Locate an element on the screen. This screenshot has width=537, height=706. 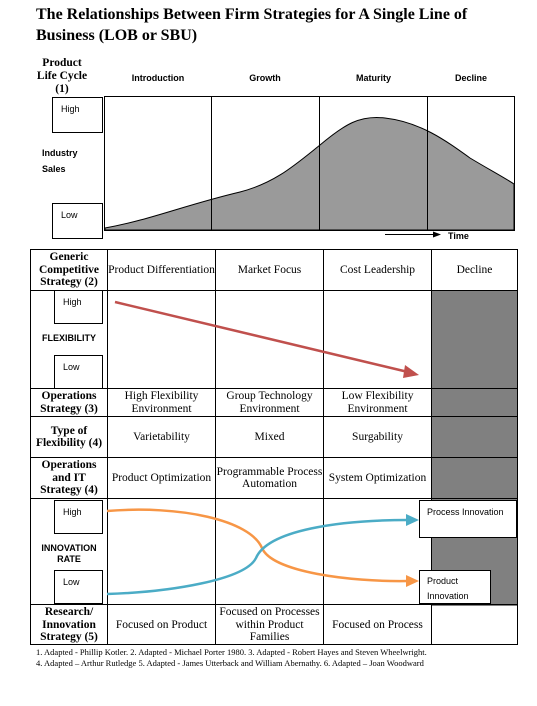
plc-low-box: Low is located at coordinates (77, 221).